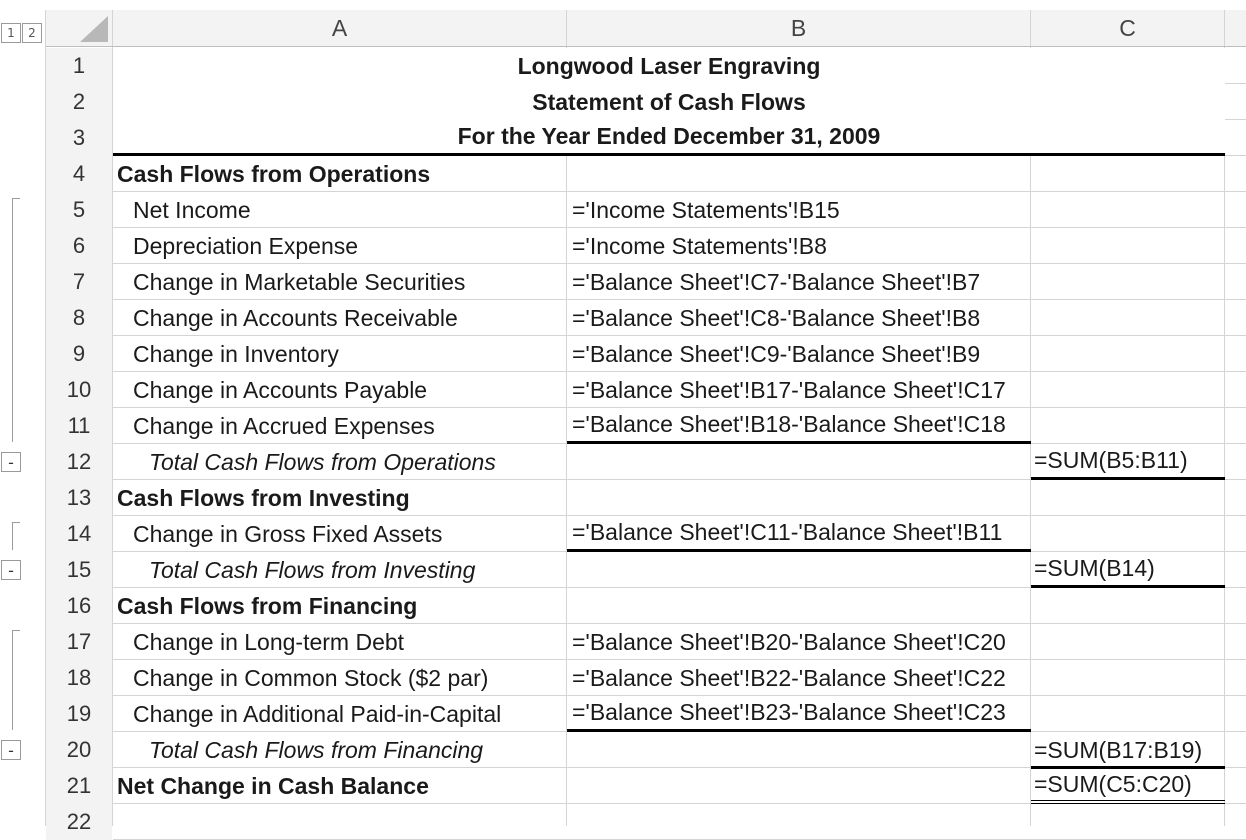 The image size is (1246, 840). I want to click on cell-b: ='Income Statements'!B15, so click(706, 209).